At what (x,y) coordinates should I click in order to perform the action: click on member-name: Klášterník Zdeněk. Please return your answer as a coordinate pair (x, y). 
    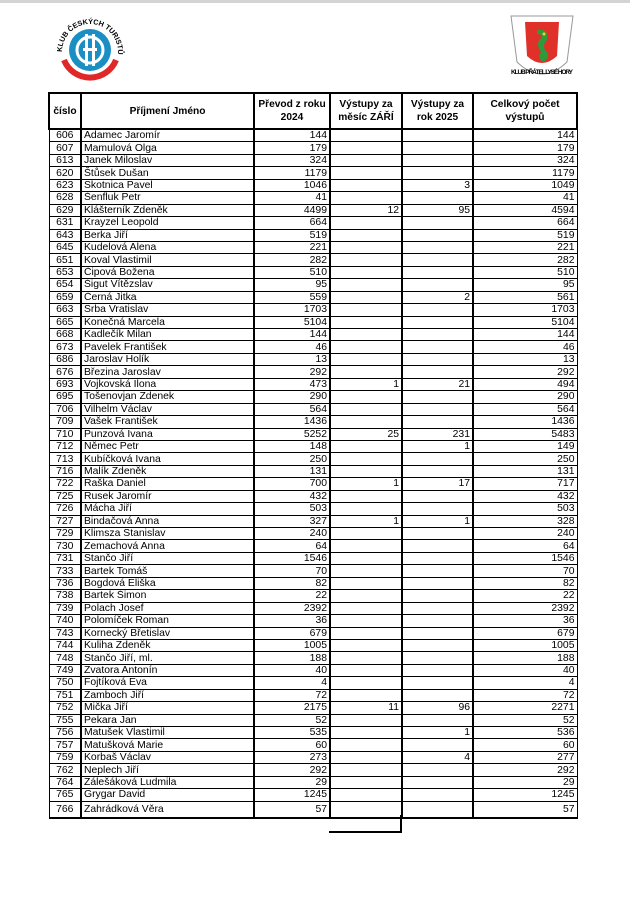
    Looking at the image, I should click on (167, 210).